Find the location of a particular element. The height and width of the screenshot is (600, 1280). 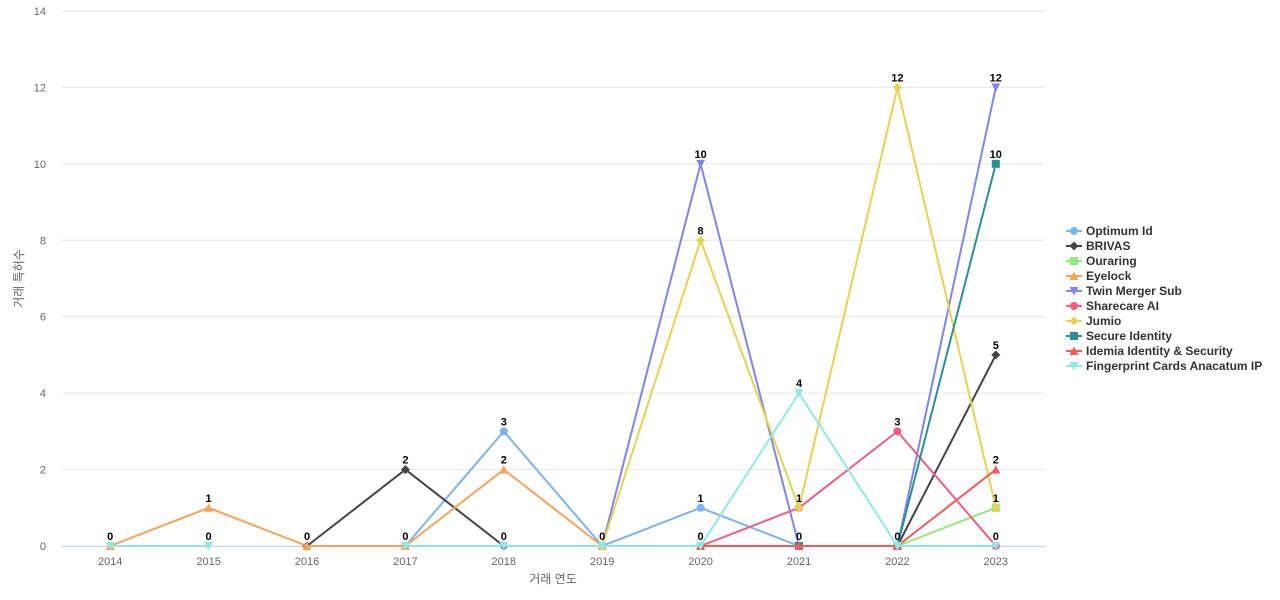

legend-item: Eyelock is located at coordinates (1099, 276).